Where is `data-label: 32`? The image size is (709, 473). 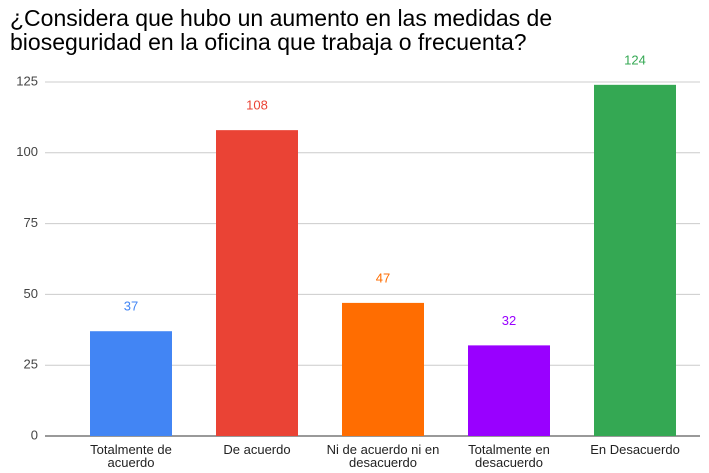
data-label: 32 is located at coordinates (509, 320).